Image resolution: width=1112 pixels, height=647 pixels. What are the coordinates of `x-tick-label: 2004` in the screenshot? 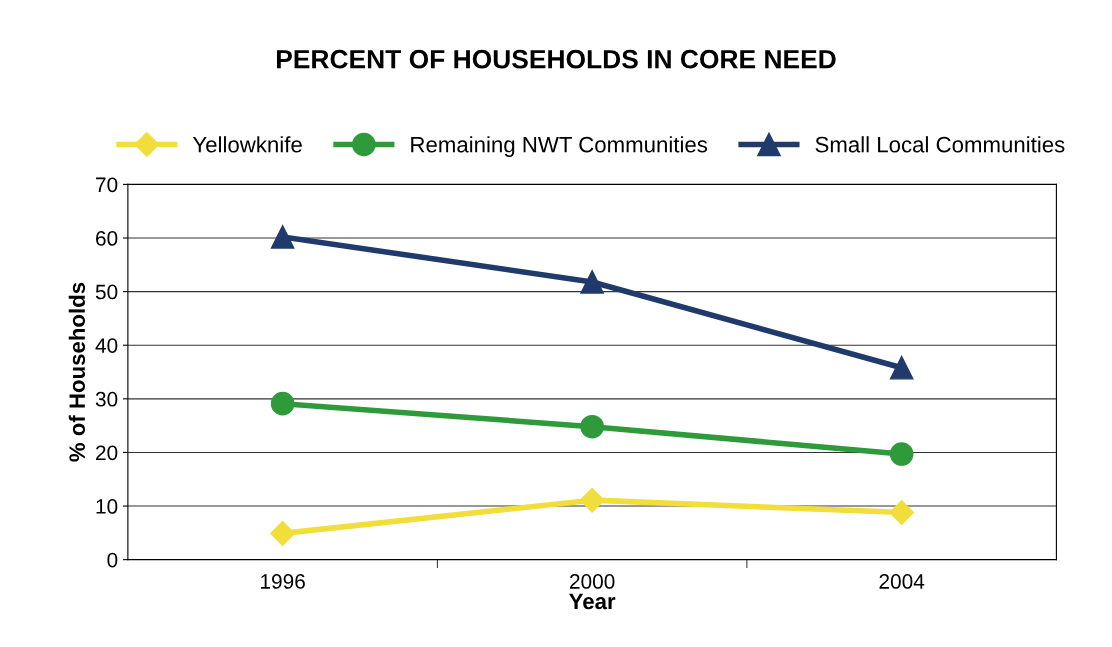 It's located at (902, 581).